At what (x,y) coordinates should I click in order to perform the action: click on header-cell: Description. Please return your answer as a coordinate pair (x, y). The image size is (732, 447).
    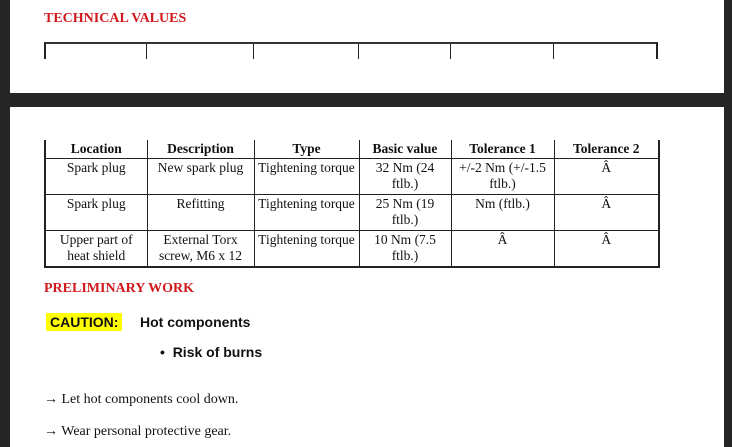
    Looking at the image, I should click on (200, 149).